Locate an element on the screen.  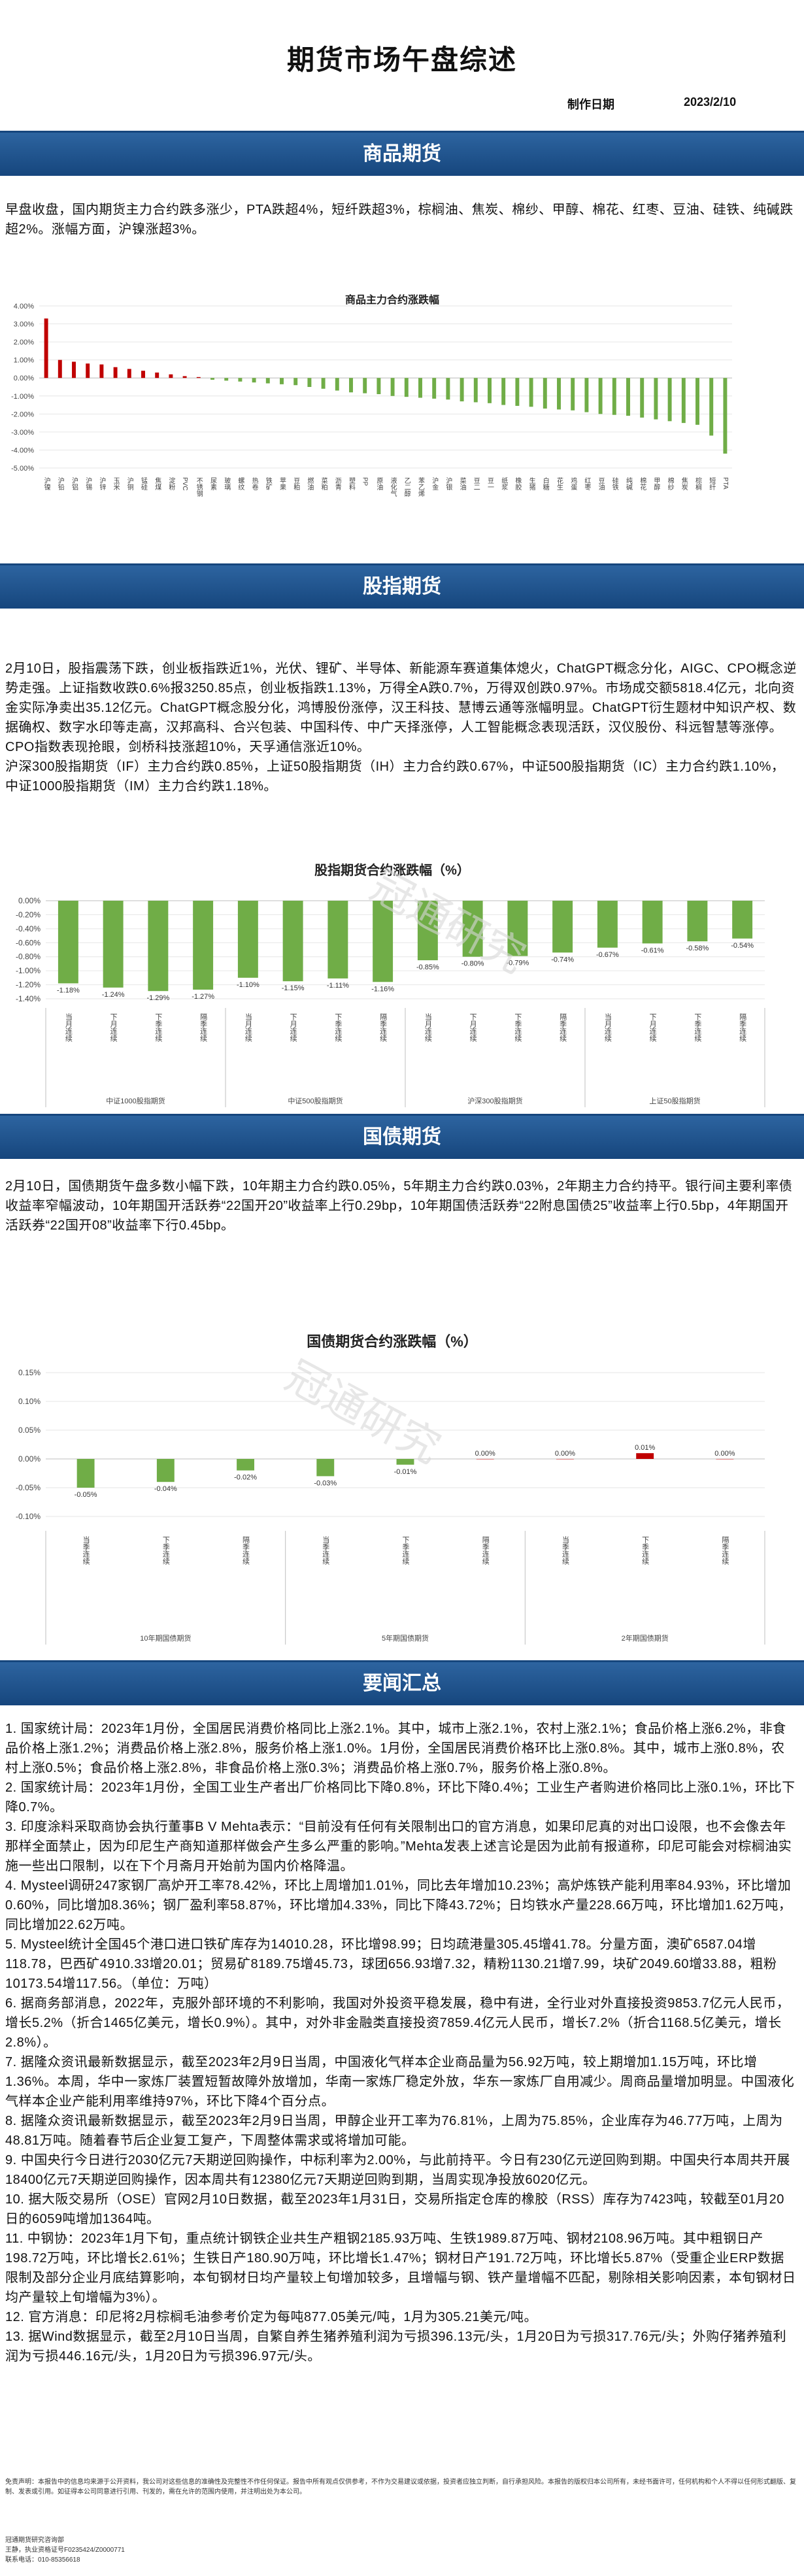
category-label: 生猪 is located at coordinates (531, 484).